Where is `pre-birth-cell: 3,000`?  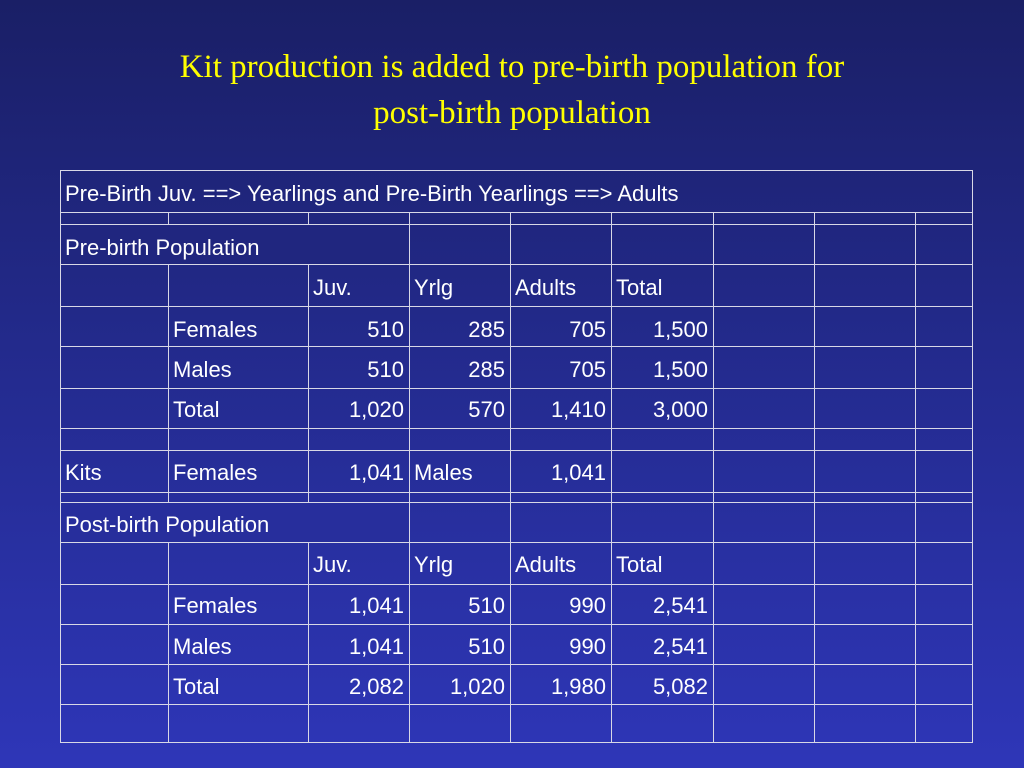 pre-birth-cell: 3,000 is located at coordinates (680, 409).